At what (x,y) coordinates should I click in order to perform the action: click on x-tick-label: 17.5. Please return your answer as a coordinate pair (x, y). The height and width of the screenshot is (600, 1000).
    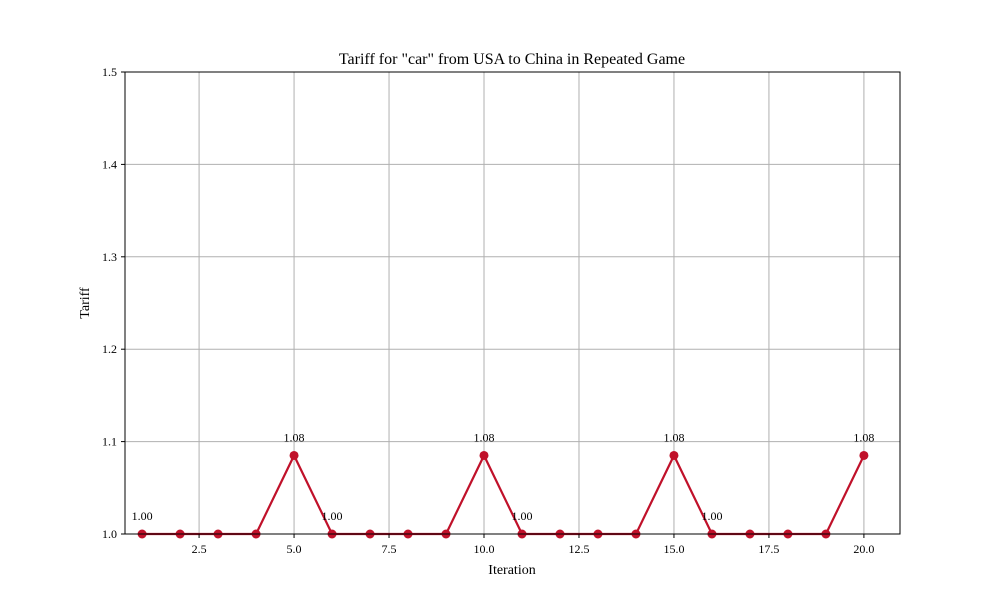
    Looking at the image, I should click on (768, 549).